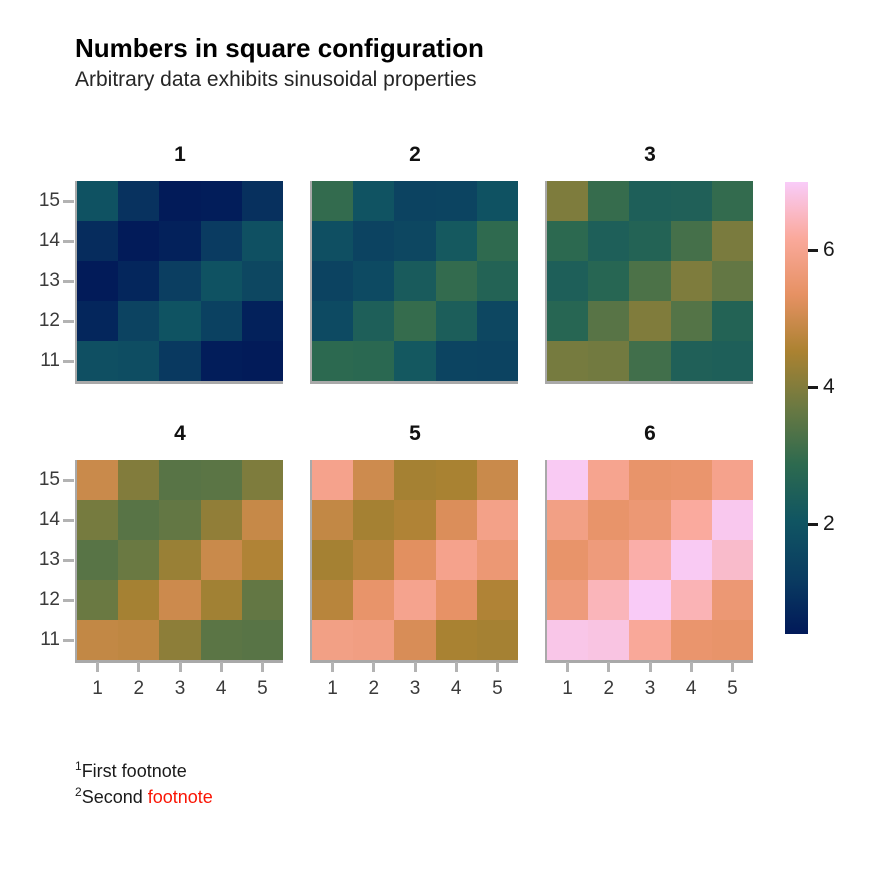  What do you see at coordinates (221, 688) in the screenshot?
I see `x-tick-label: 4` at bounding box center [221, 688].